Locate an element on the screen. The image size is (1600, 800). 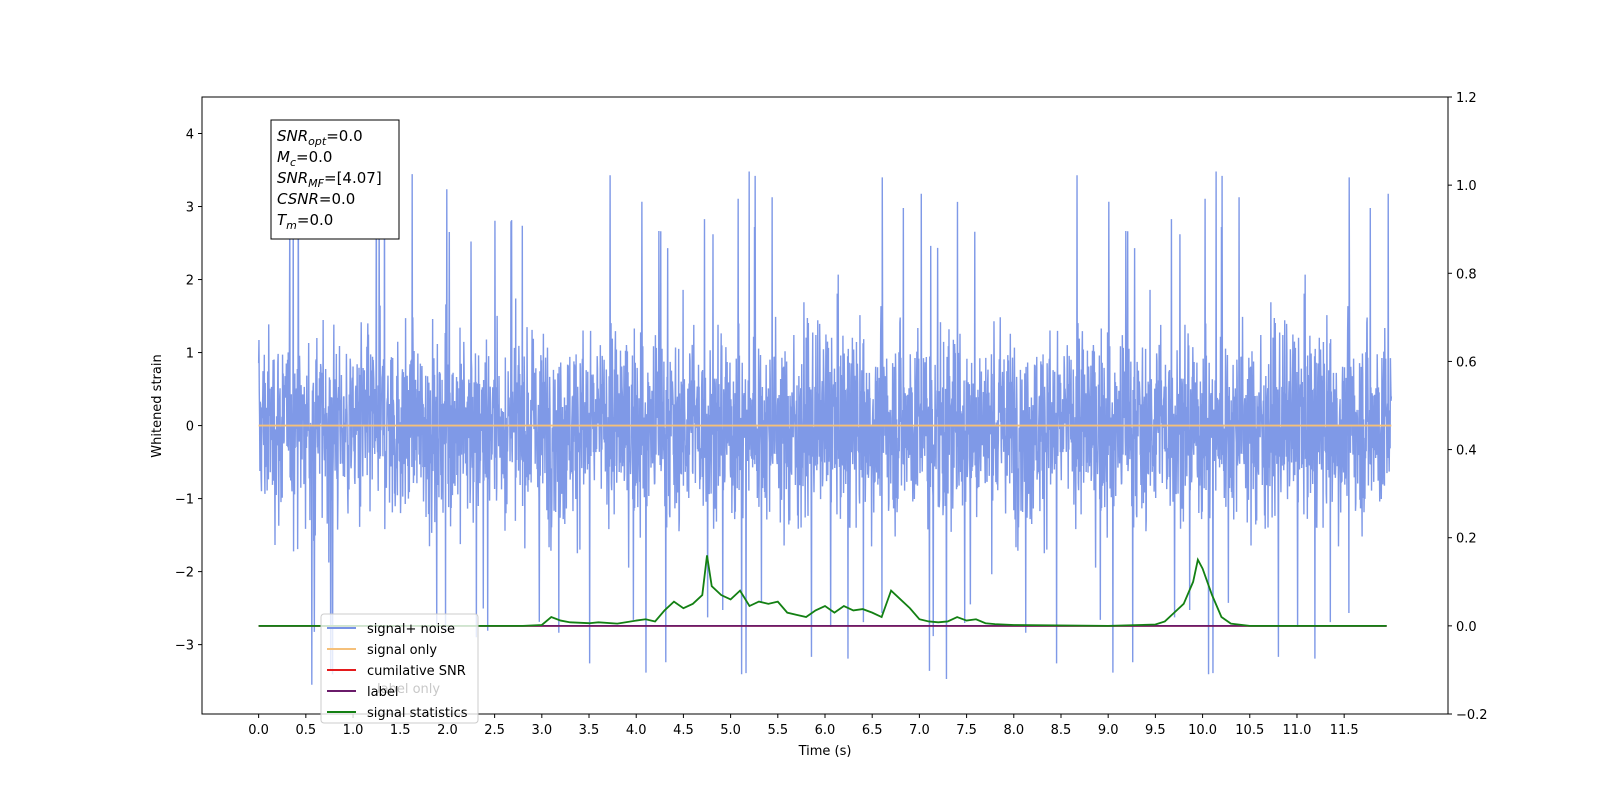
stats-line: Tm=0.0 is located at coordinates (305, 221).